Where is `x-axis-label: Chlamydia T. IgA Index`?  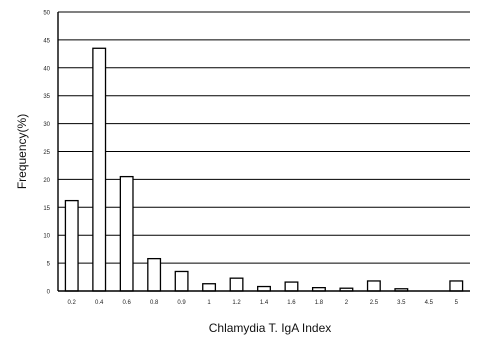
x-axis-label: Chlamydia T. IgA Index is located at coordinates (270, 328).